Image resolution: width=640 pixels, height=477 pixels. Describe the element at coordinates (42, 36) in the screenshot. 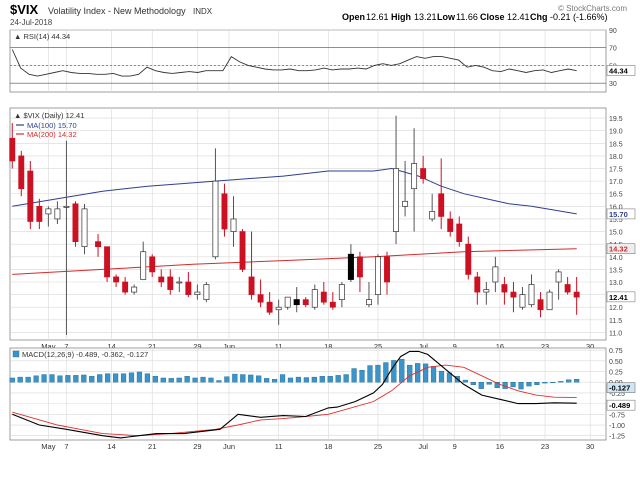

I see `rsi-title: ▲ RSI(14) 44.34` at that location.